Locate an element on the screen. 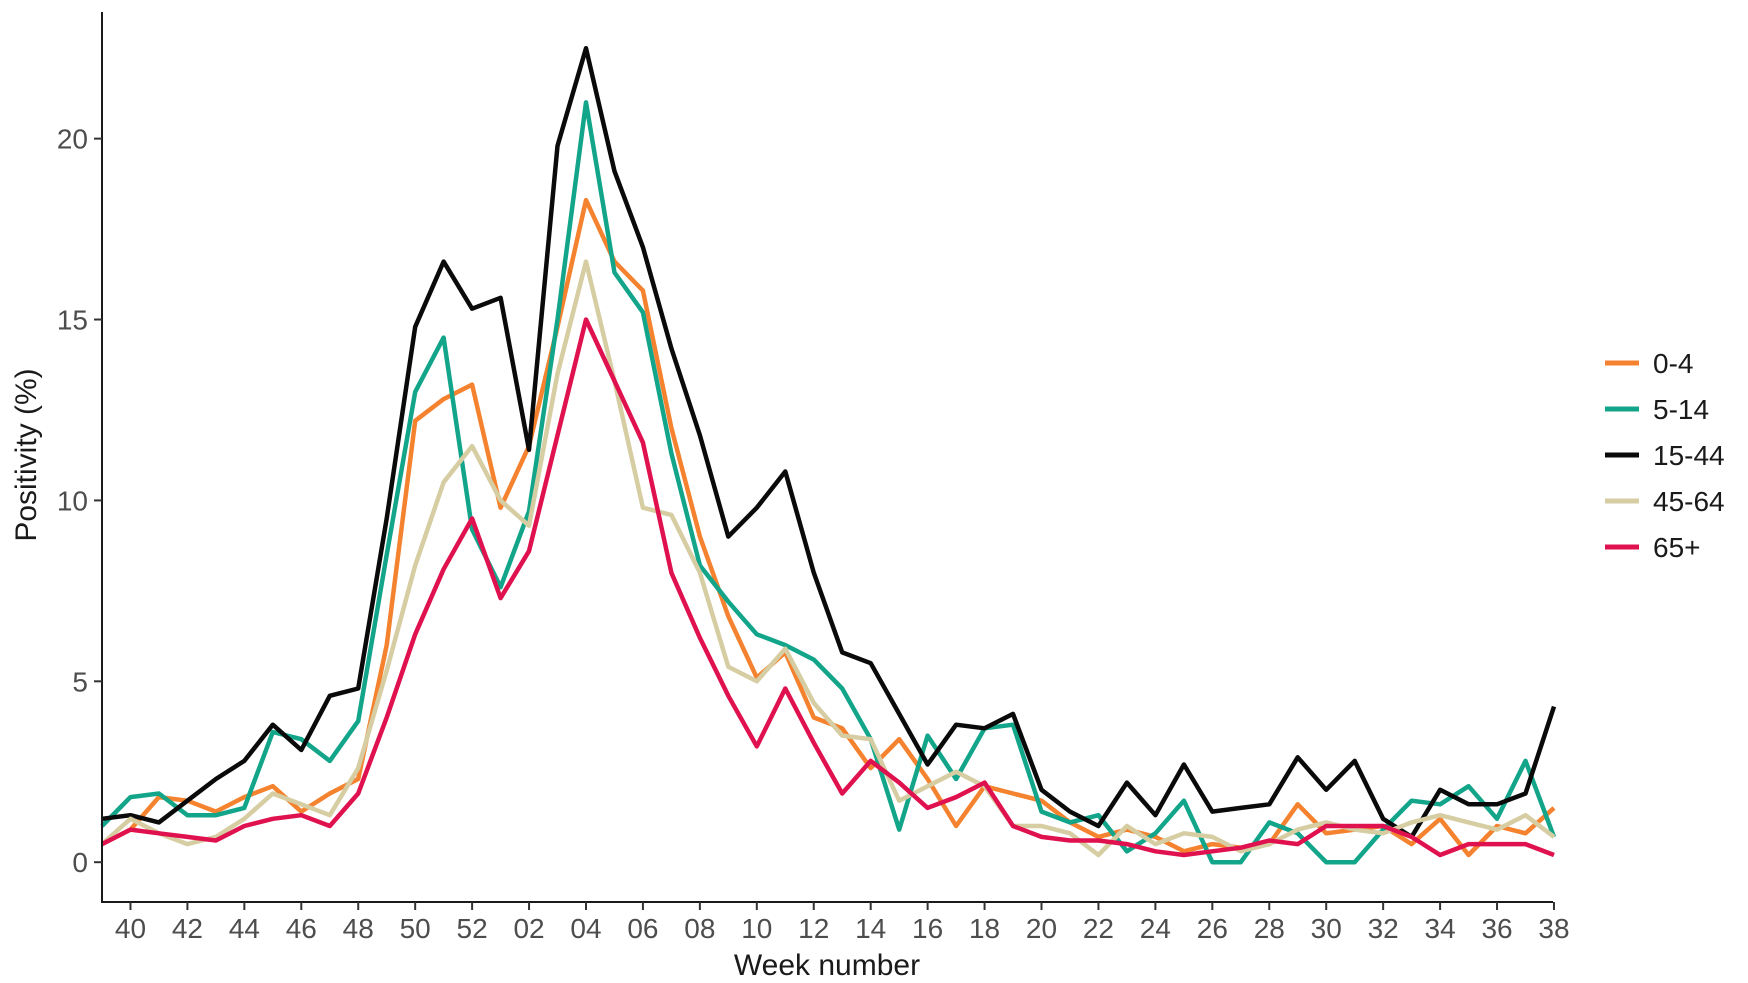  legend-item: 15-44 is located at coordinates (1665, 455).